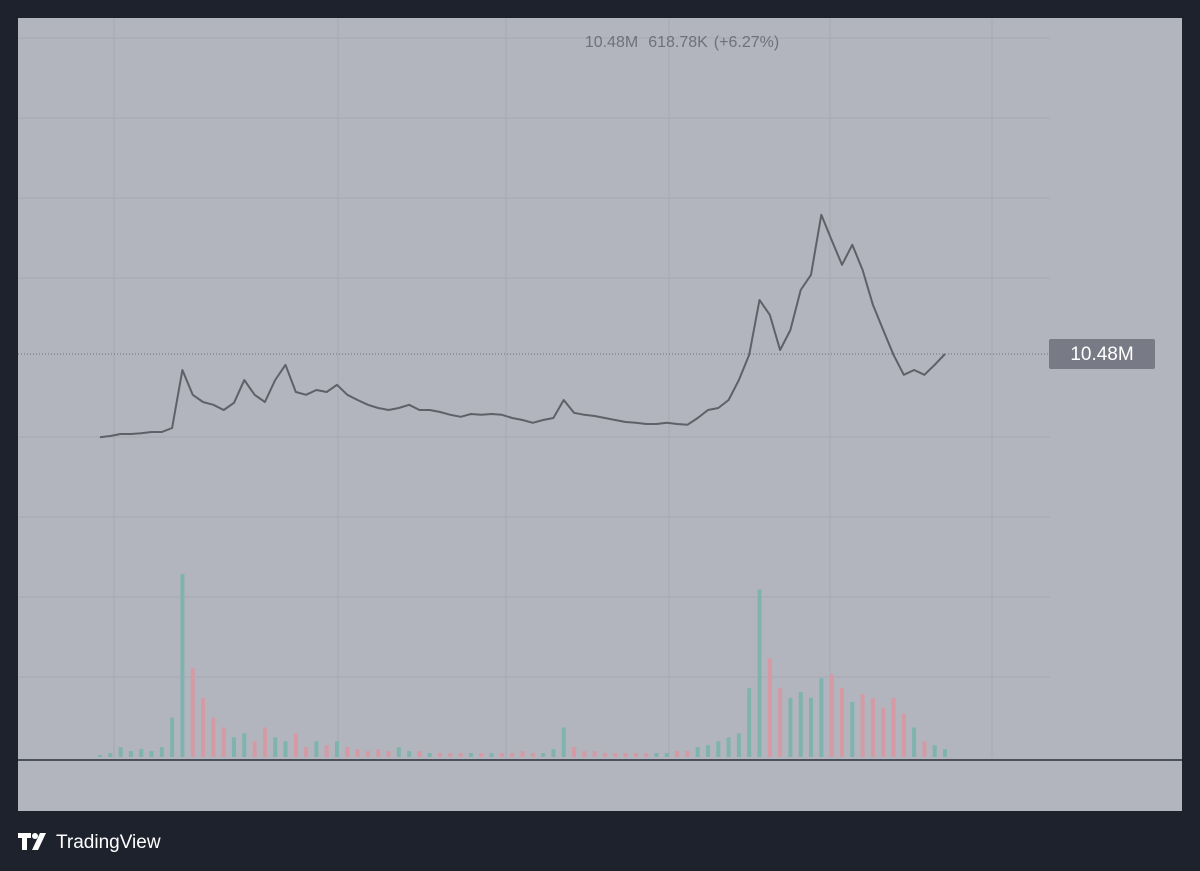 Image resolution: width=1200 pixels, height=871 pixels. I want to click on price-label-box, so click(1102, 354).